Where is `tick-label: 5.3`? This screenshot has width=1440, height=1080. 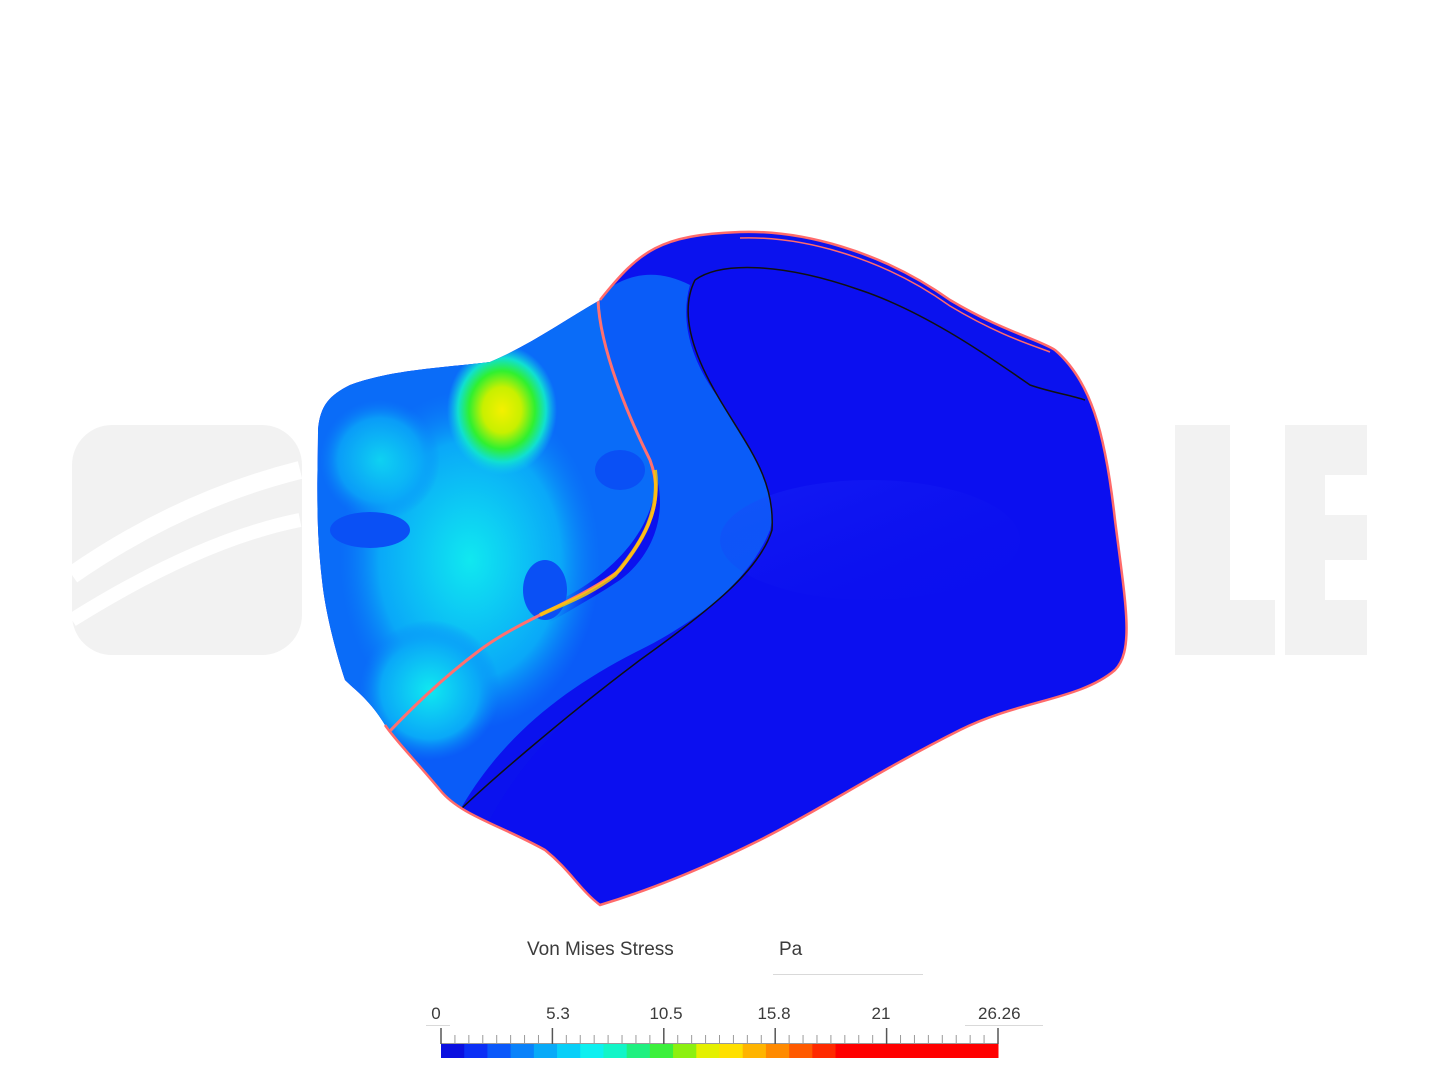 tick-label: 5.3 is located at coordinates (558, 1013).